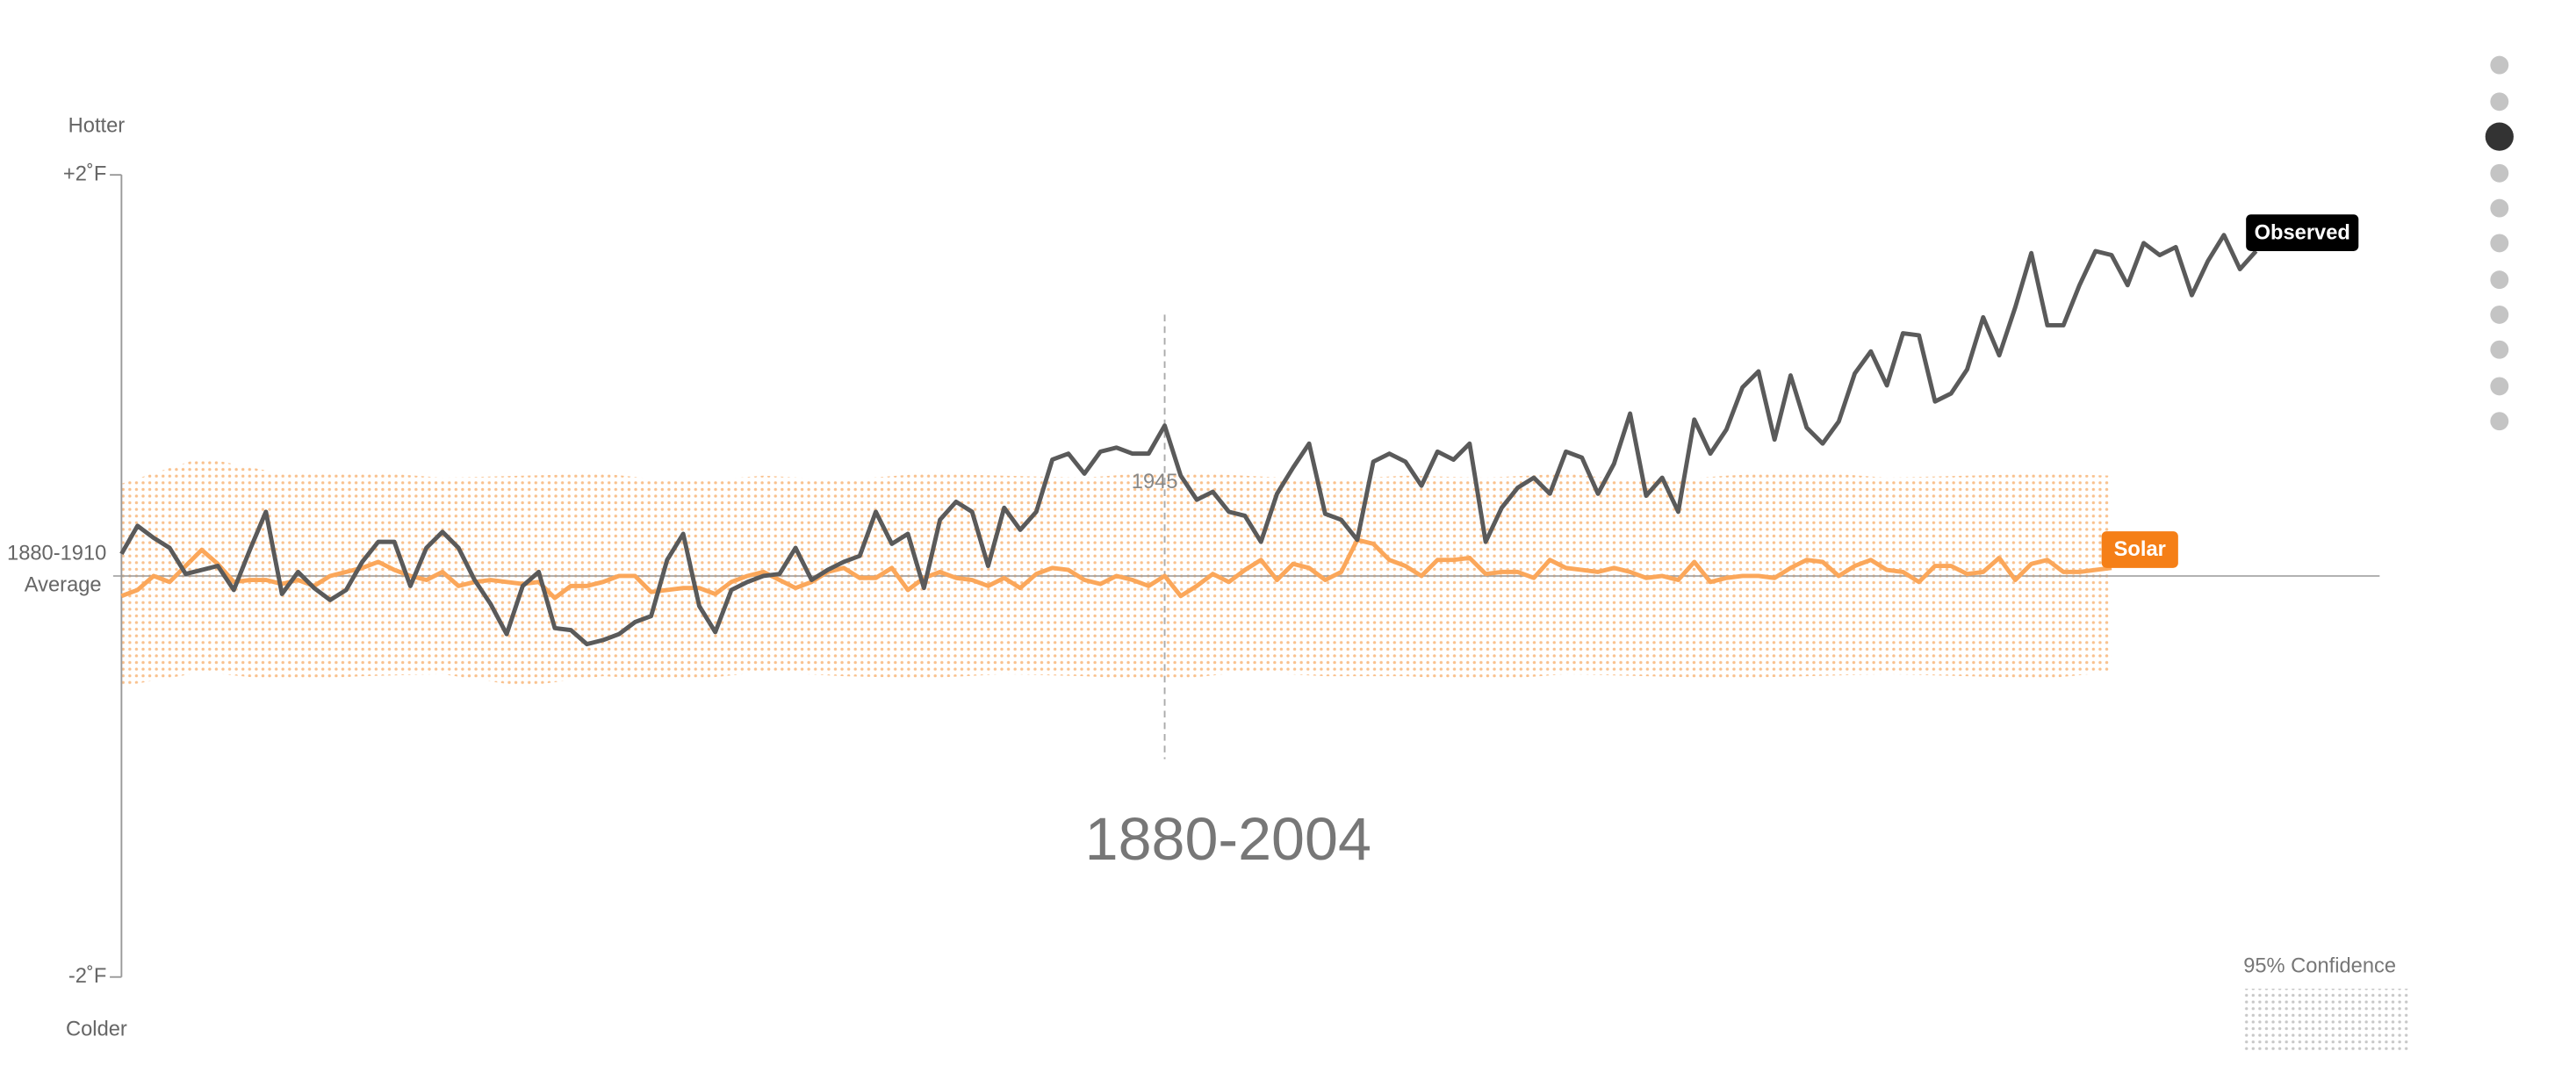 This screenshot has height=1087, width=2576. Describe the element at coordinates (1155, 482) in the screenshot. I see `annotation-label: 1945` at that location.